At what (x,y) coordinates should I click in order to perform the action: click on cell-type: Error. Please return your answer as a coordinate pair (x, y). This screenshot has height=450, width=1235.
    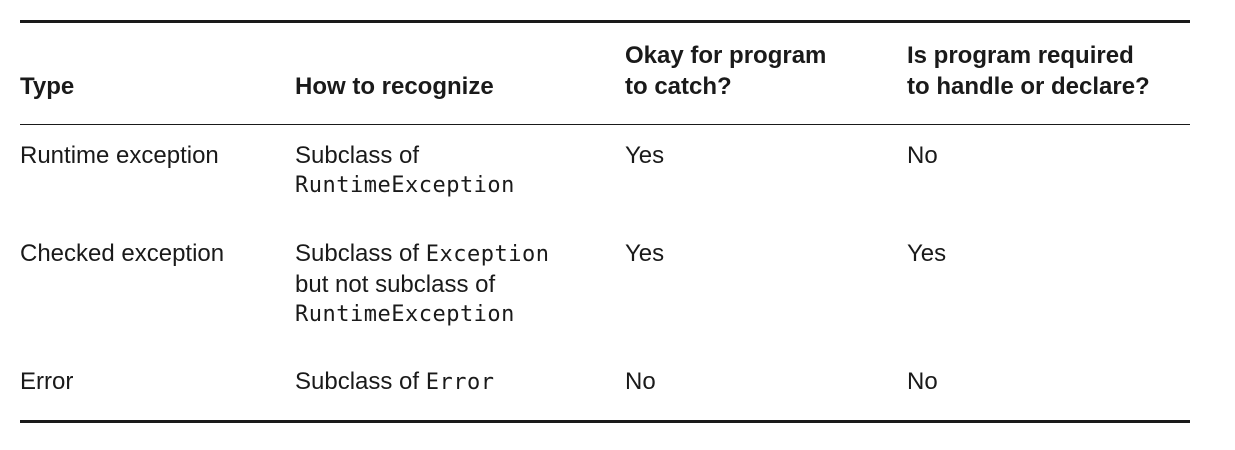
    Looking at the image, I should click on (47, 381).